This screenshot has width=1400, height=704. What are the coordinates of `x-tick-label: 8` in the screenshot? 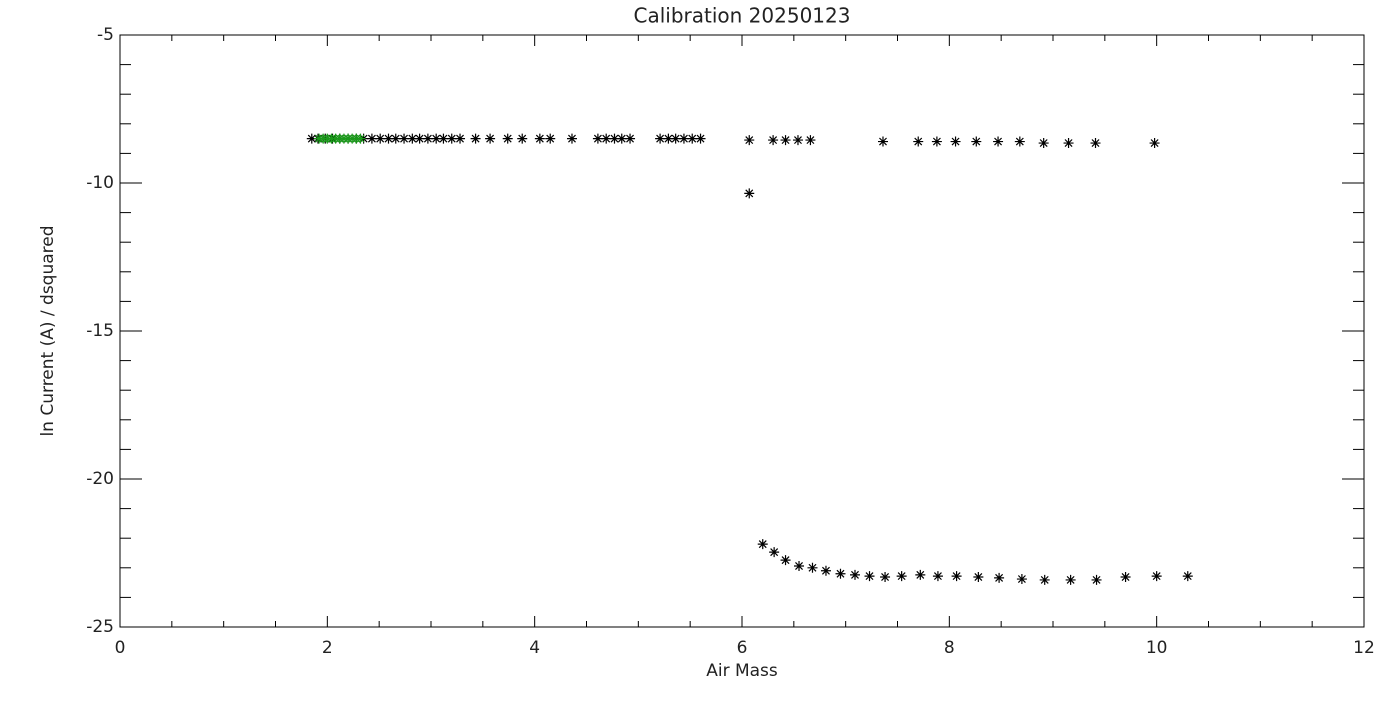 It's located at (949, 648).